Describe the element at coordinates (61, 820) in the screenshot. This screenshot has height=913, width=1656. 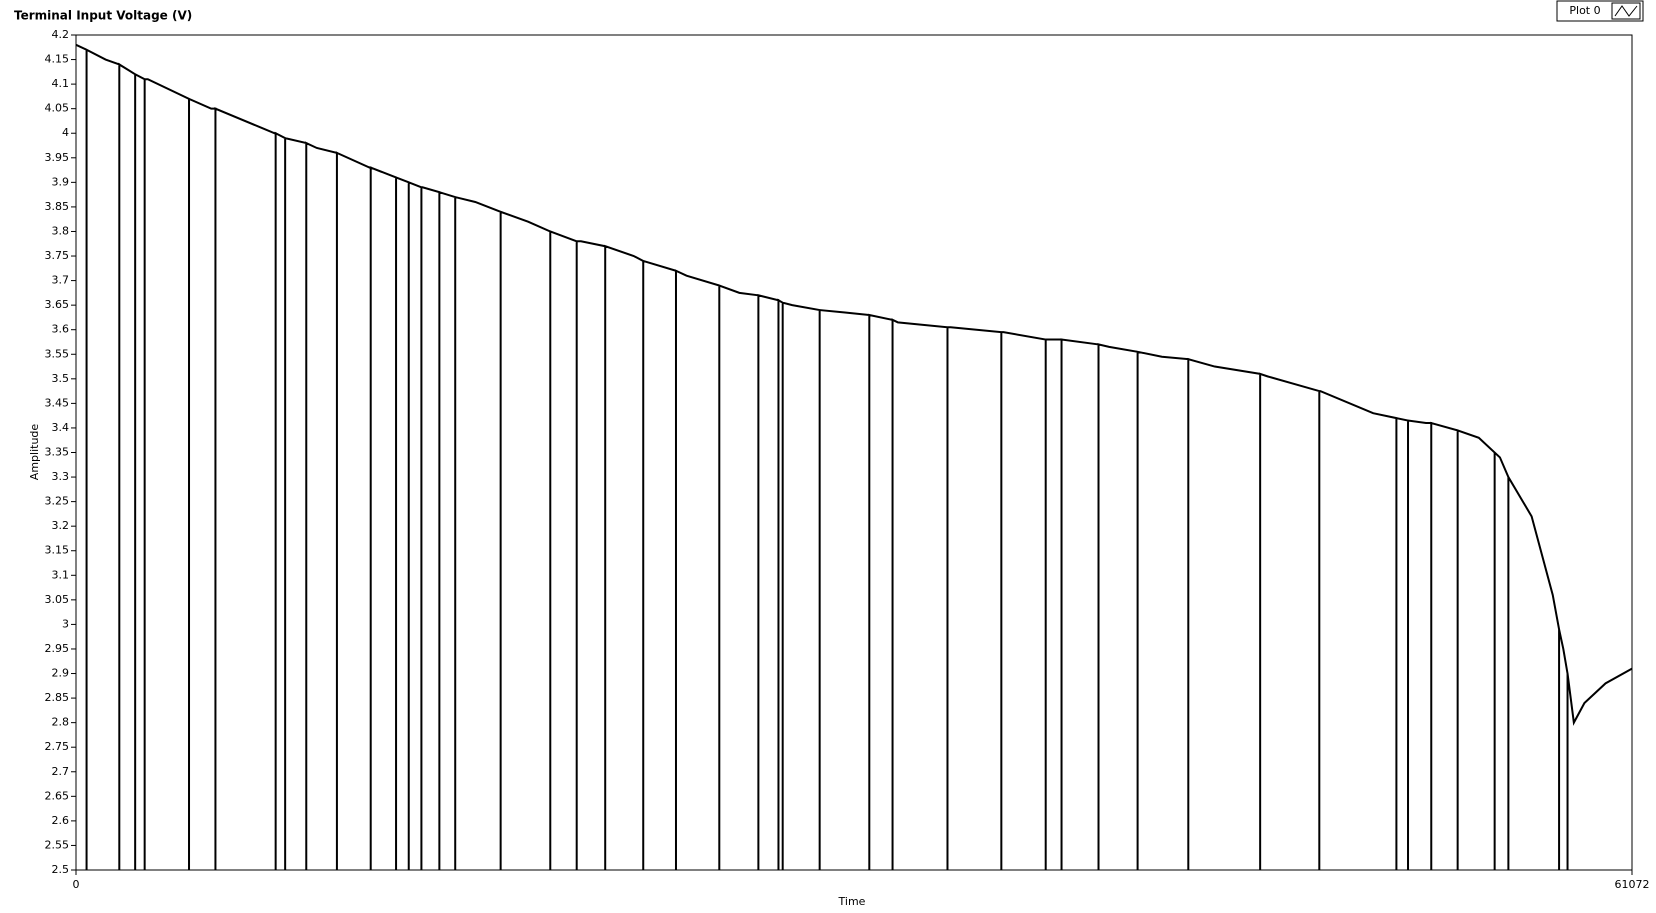
I see `y-tick-label: 2.6` at that location.